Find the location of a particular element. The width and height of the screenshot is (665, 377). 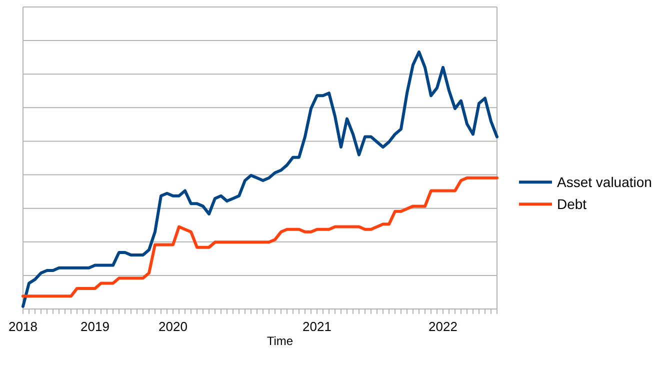

x-axis-title: Time is located at coordinates (280, 341).